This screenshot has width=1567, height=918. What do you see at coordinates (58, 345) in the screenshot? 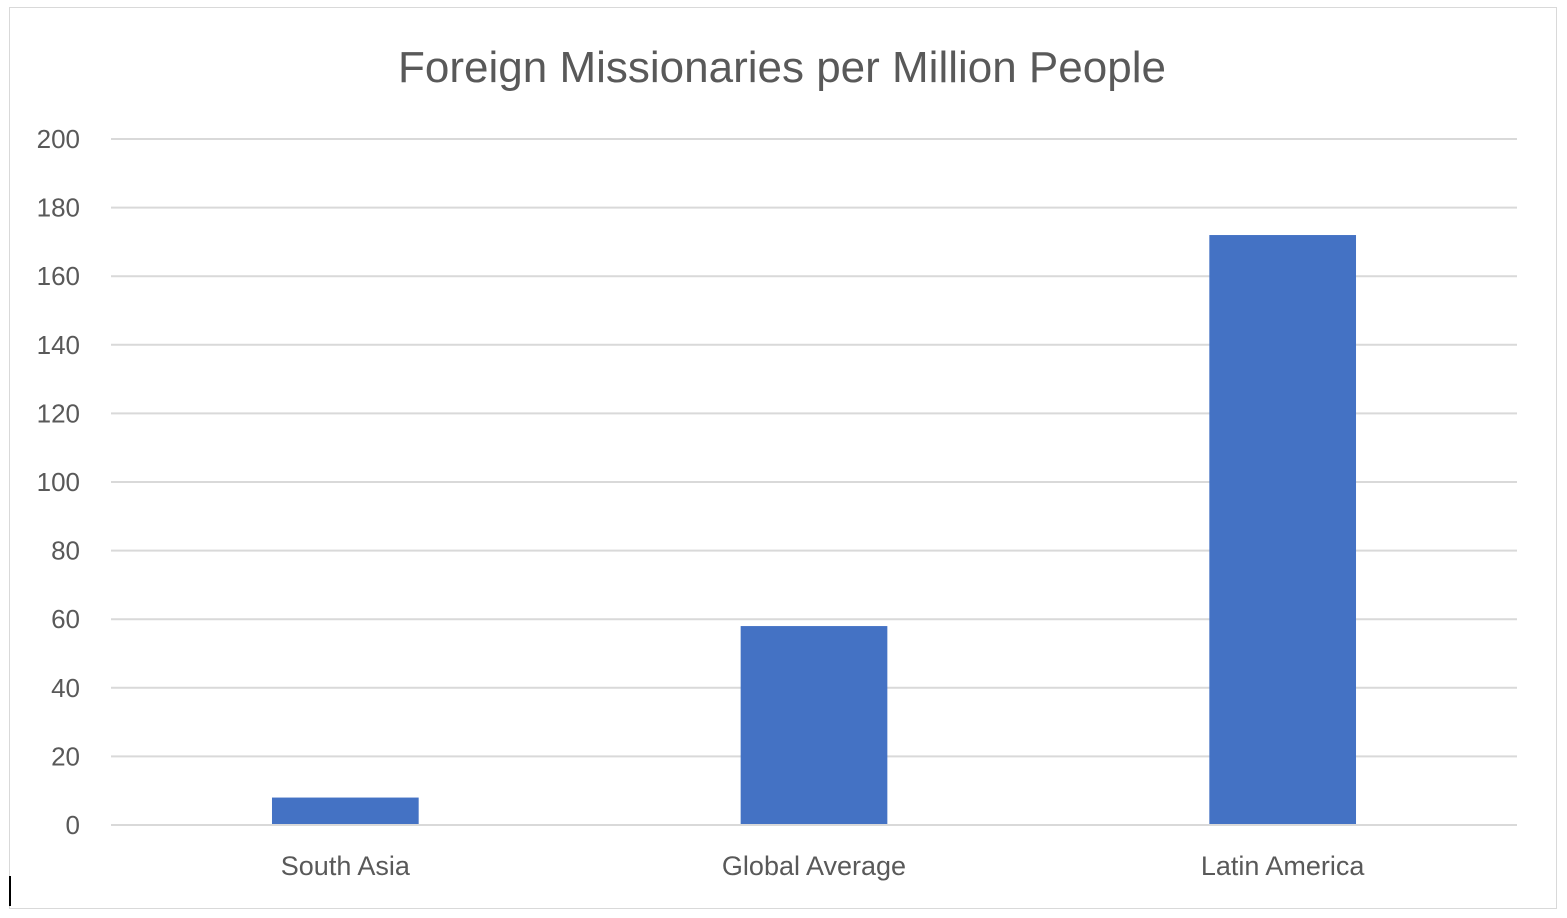
I see `y-tick-label: 140` at bounding box center [58, 345].